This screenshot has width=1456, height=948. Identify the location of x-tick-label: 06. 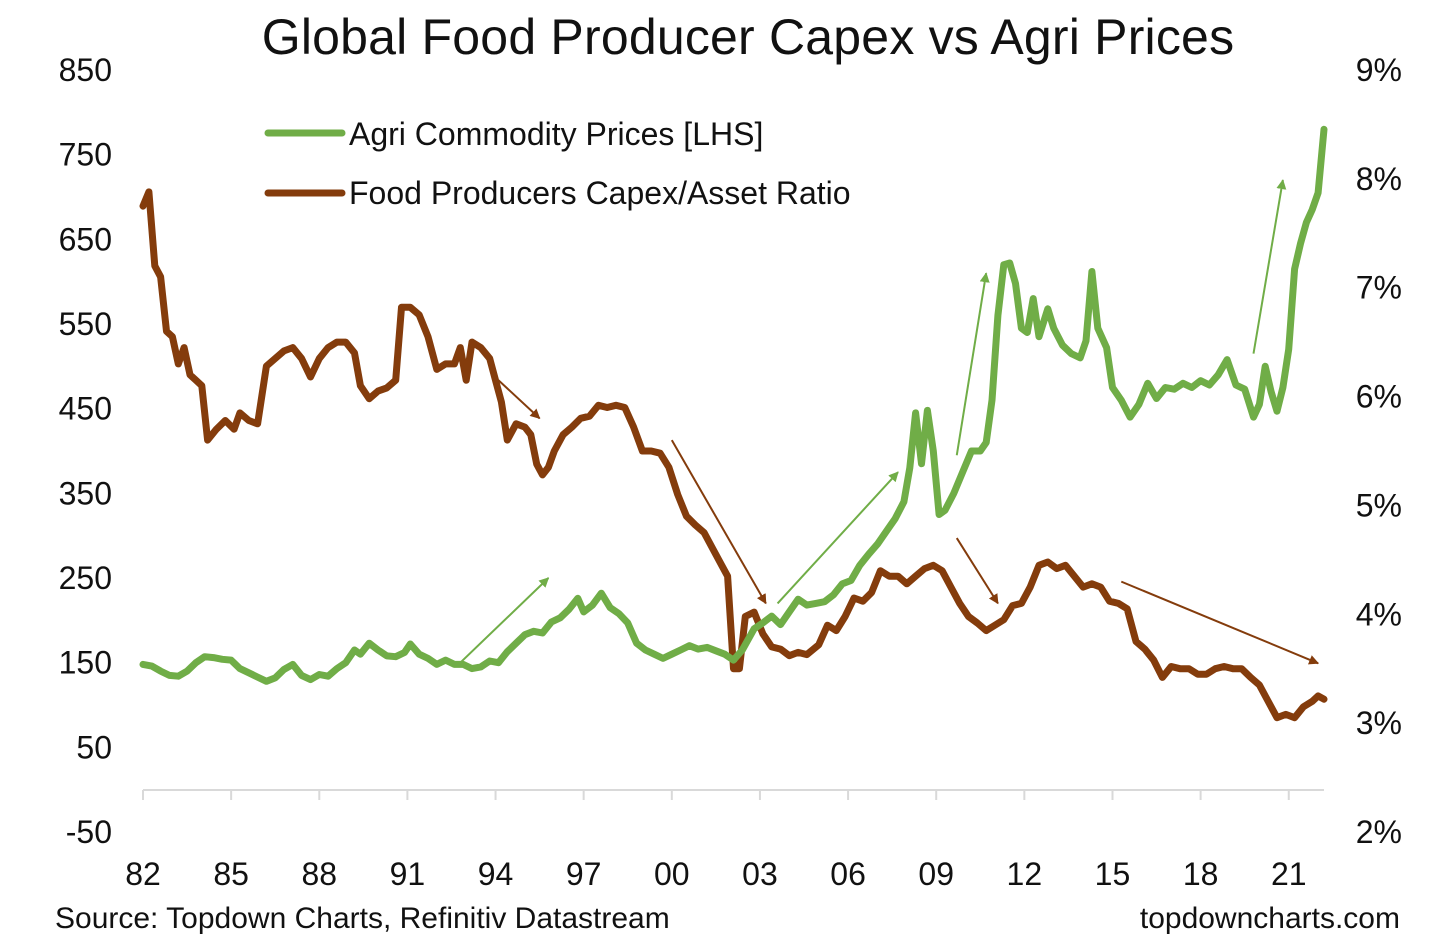
(848, 874).